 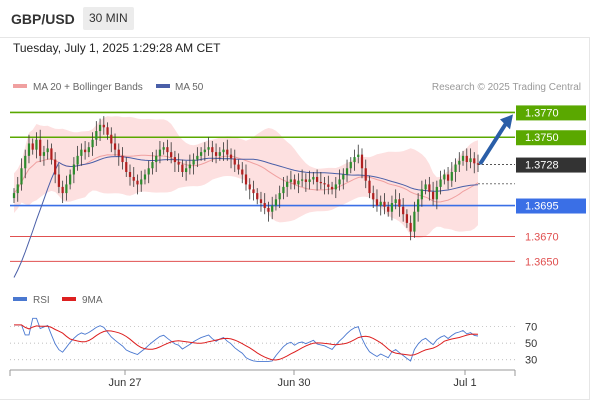 I want to click on level-label-1.3770: 1.3770, so click(x=542, y=113).